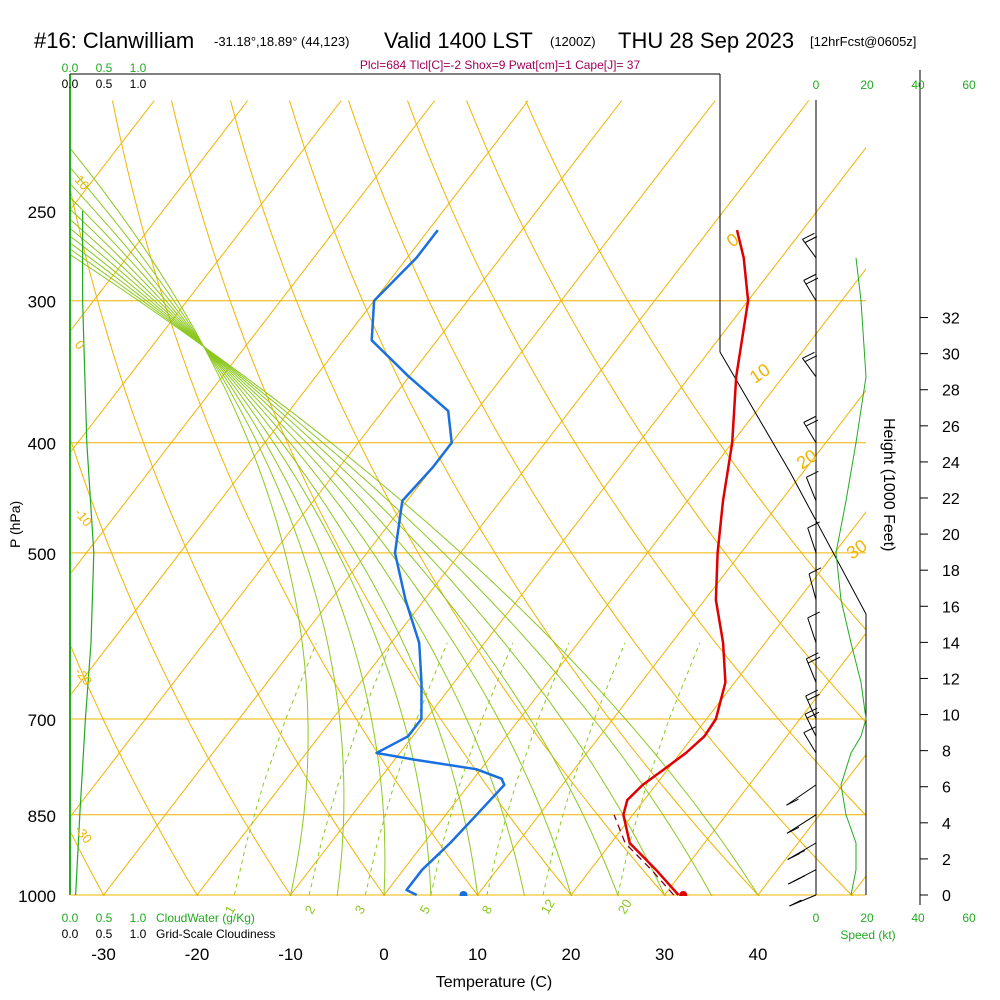 Image resolution: width=1000 pixels, height=1000 pixels. What do you see at coordinates (37, 896) in the screenshot?
I see `pressure-tick-label: 1000` at bounding box center [37, 896].